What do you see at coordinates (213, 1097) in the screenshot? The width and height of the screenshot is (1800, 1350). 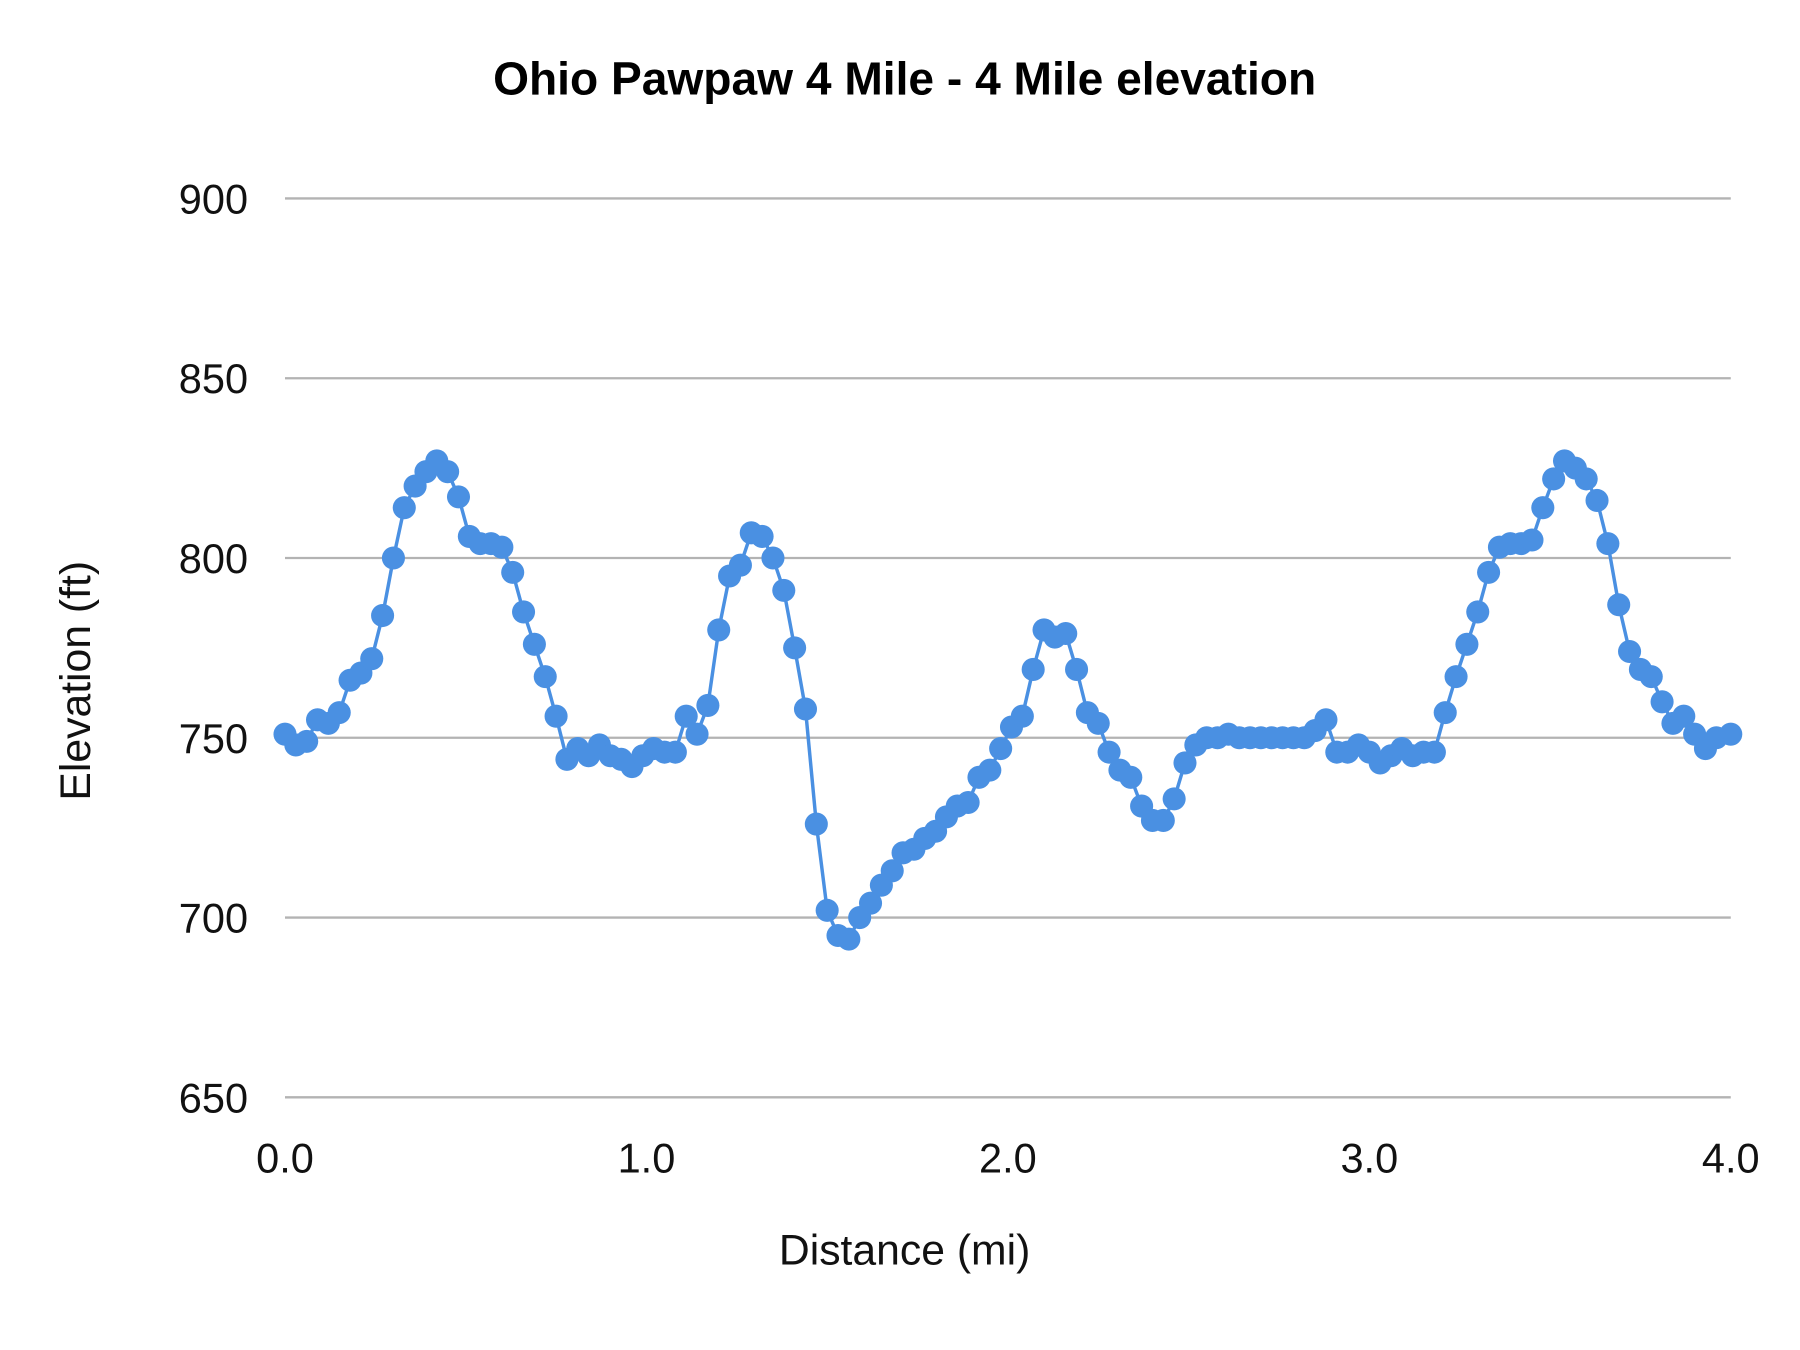 I see `y-tick-label: 650` at bounding box center [213, 1097].